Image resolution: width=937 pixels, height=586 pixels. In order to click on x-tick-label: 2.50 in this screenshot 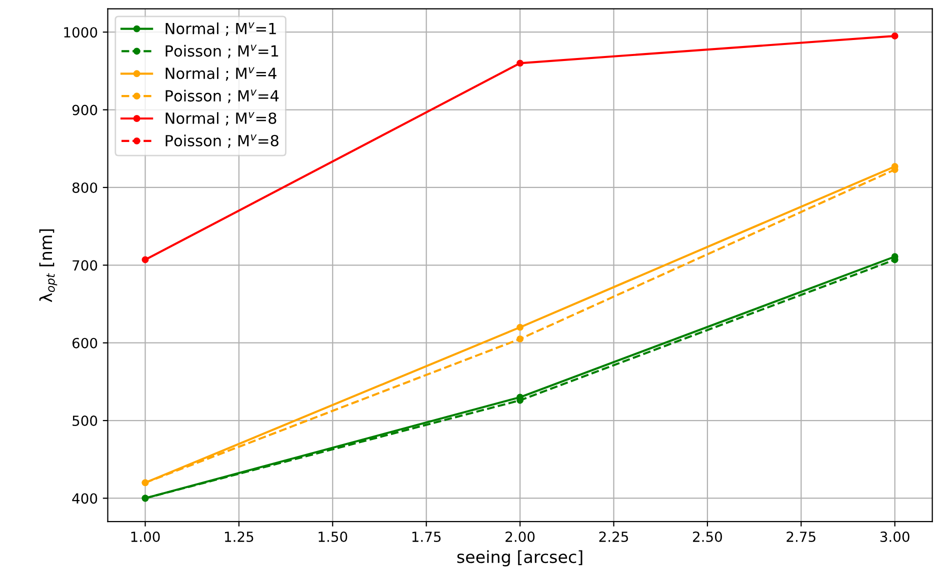, I will do `click(707, 537)`.